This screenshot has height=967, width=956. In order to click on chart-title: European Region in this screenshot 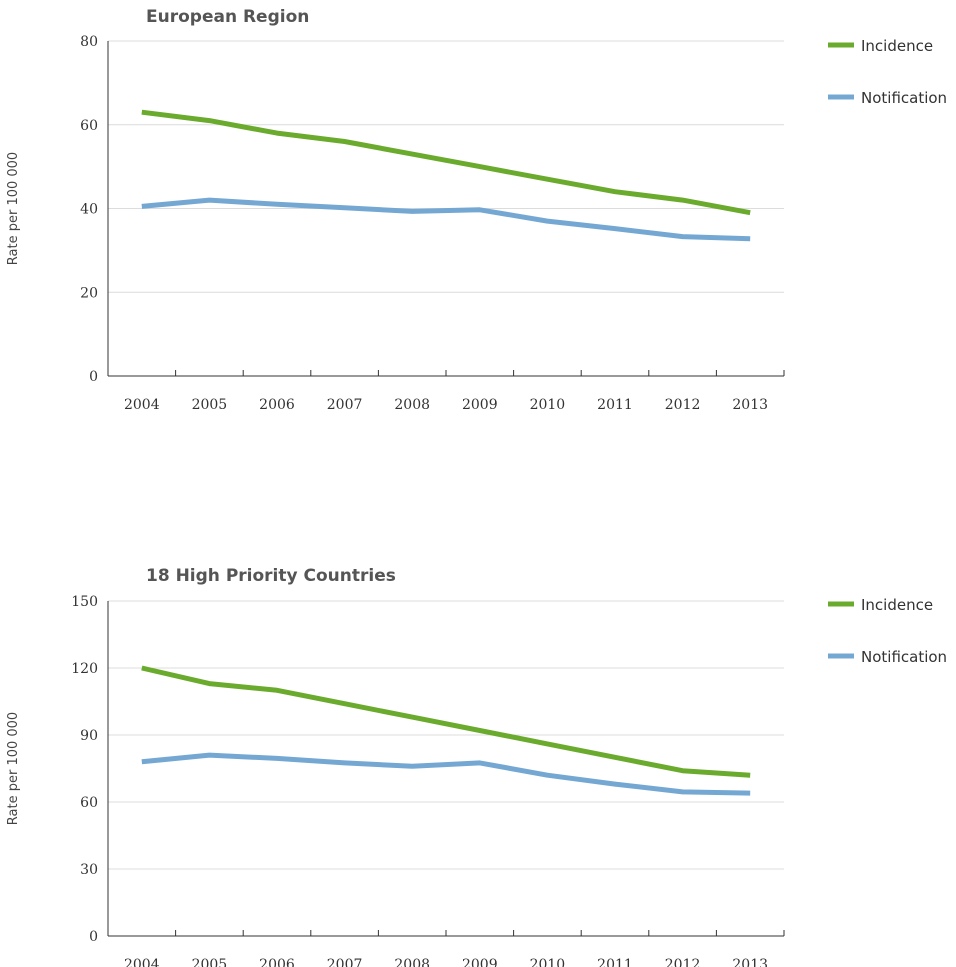, I will do `click(227, 17)`.